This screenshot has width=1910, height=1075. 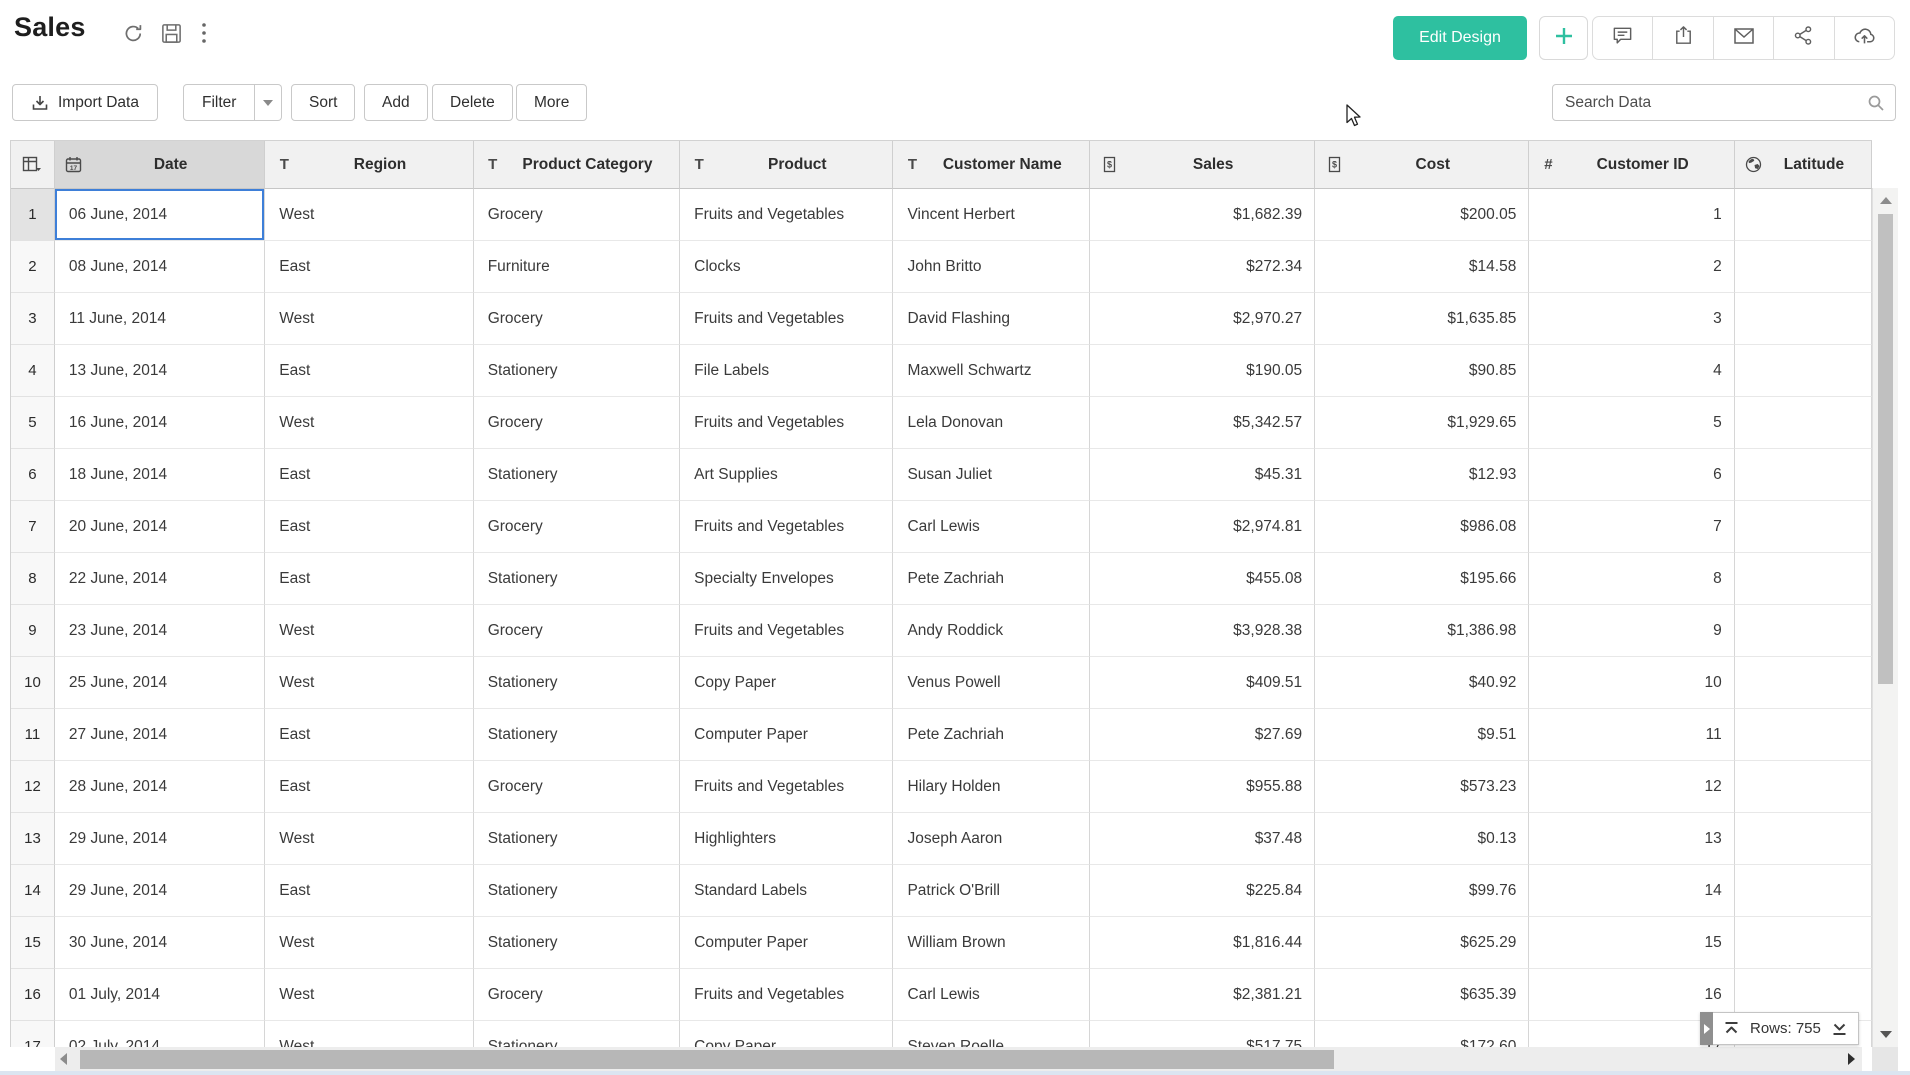 I want to click on go-to-last-row-button, so click(x=1839, y=1028).